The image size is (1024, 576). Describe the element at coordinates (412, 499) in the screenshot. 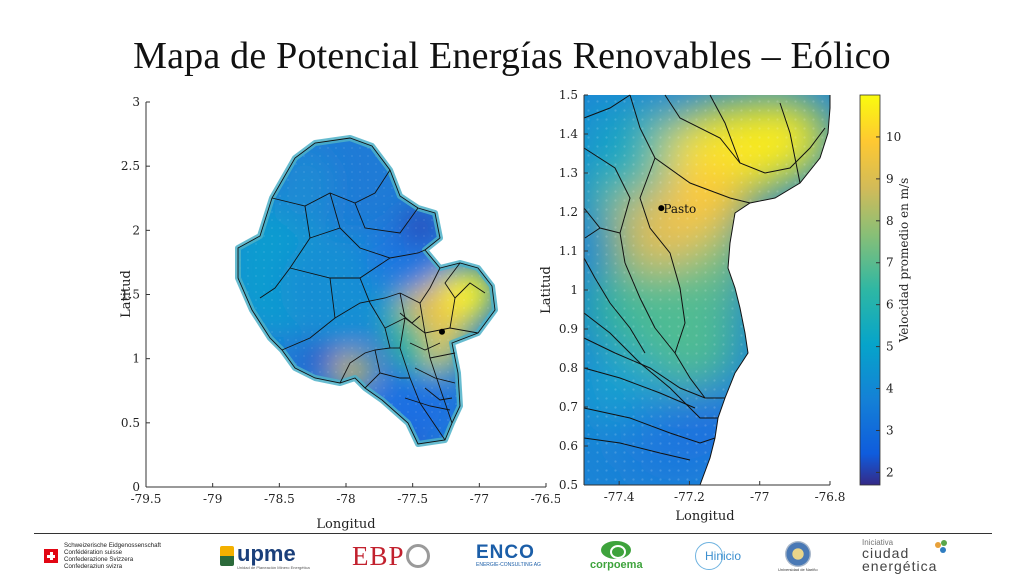

I see `left-x-tick-label: -77.5` at that location.